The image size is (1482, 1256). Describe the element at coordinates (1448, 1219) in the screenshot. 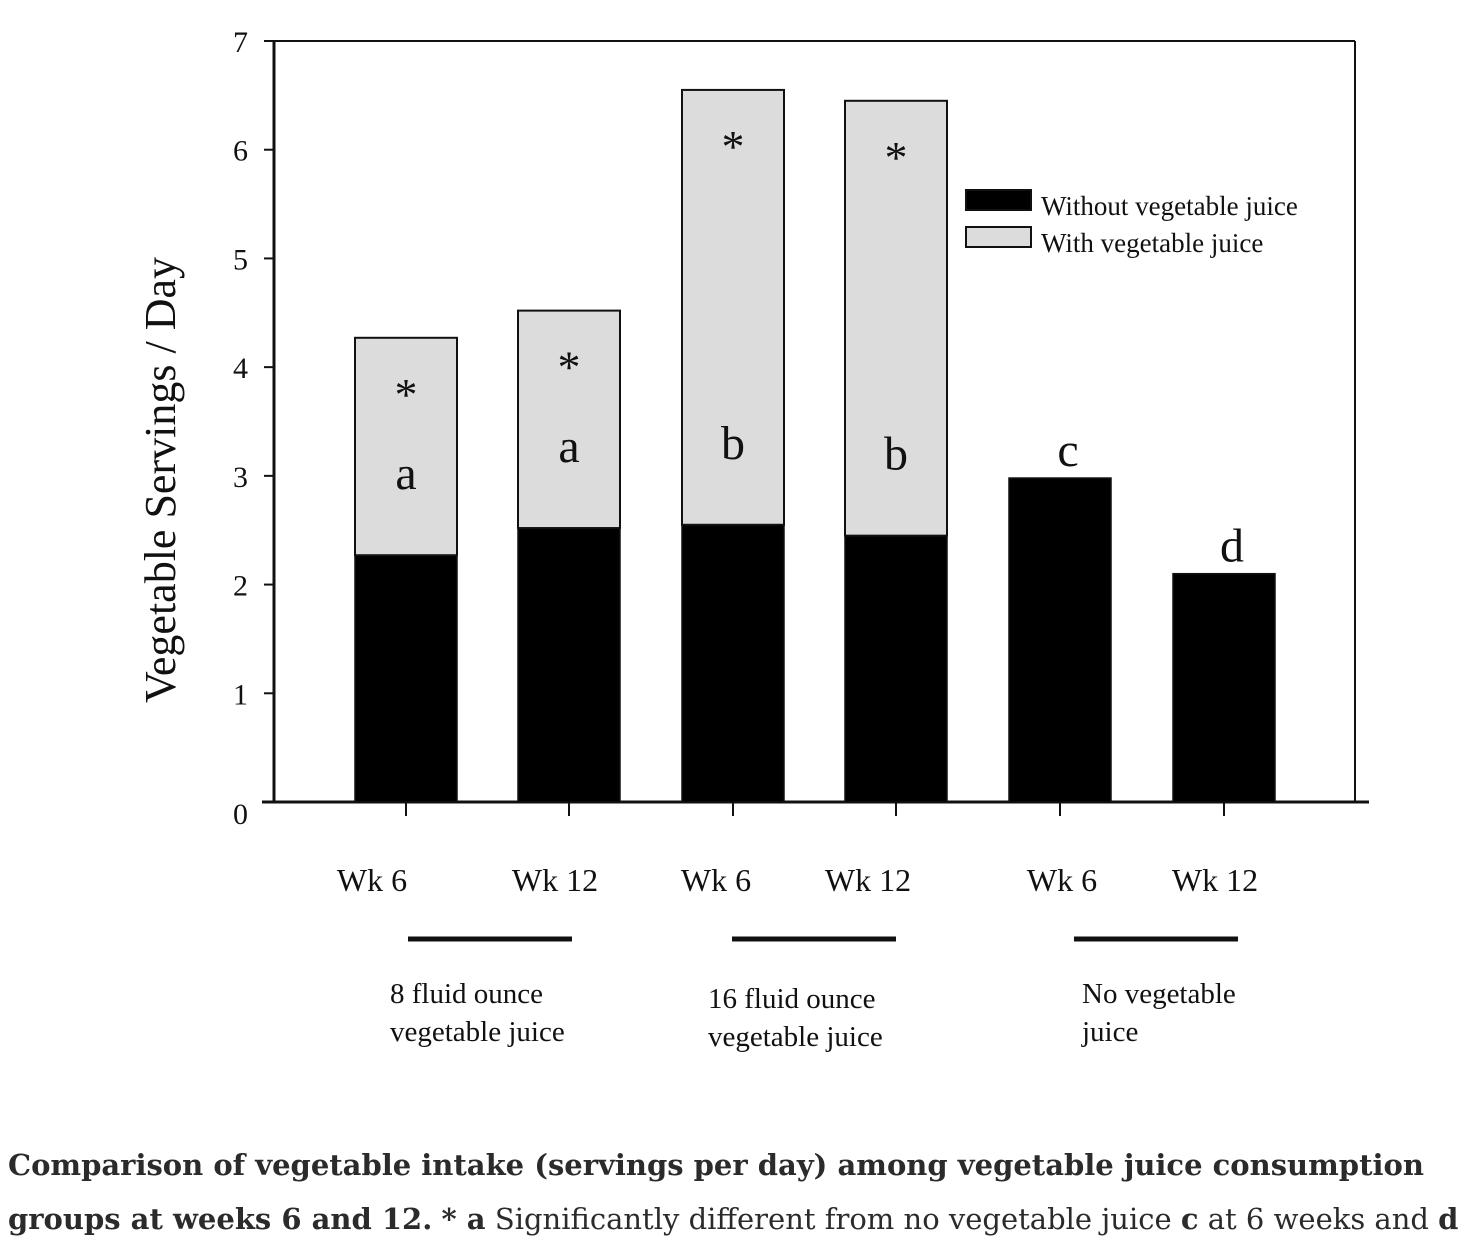

I see `caption-marker-d: d` at that location.